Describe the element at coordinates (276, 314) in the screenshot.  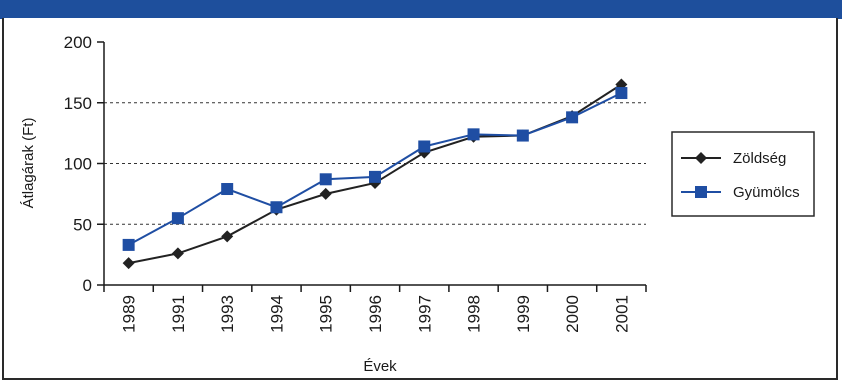
I see `x-tick-label: 1994` at that location.